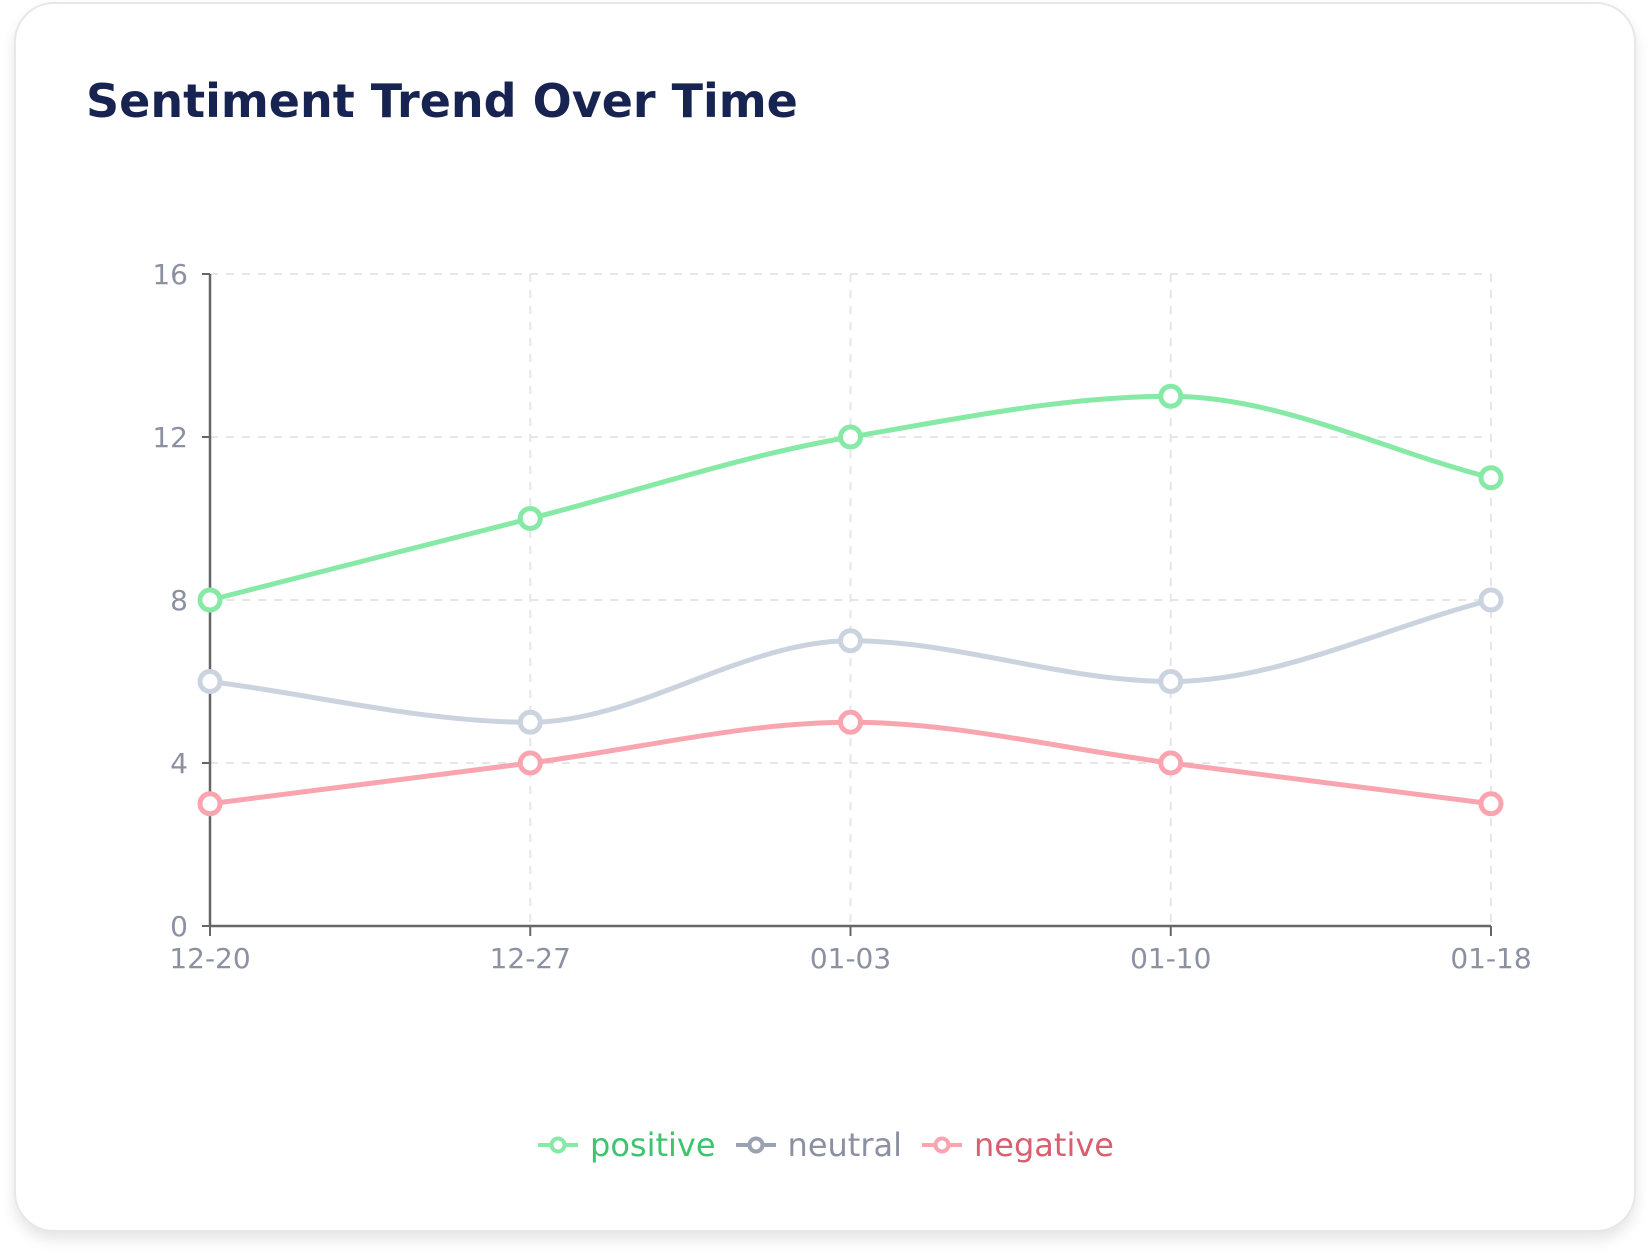 The image size is (1652, 1260). I want to click on y-tick-label: 4, so click(179, 763).